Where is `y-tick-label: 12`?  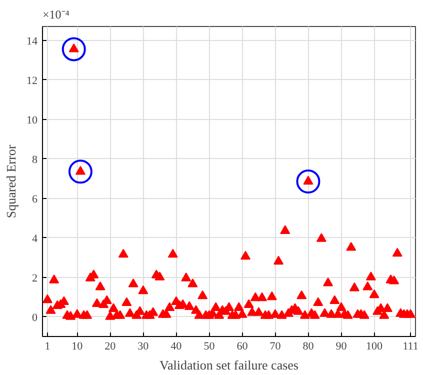
y-tick-label: 12 is located at coordinates (32, 80).